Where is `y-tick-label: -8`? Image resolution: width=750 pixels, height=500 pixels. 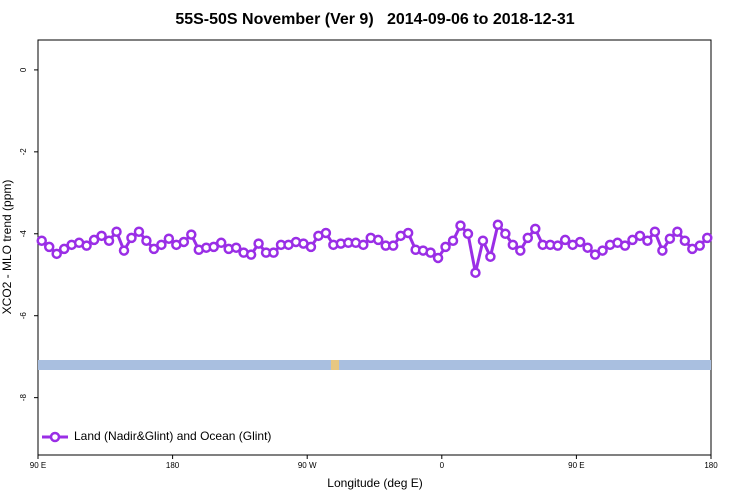 y-tick-label: -8 is located at coordinates (23, 398).